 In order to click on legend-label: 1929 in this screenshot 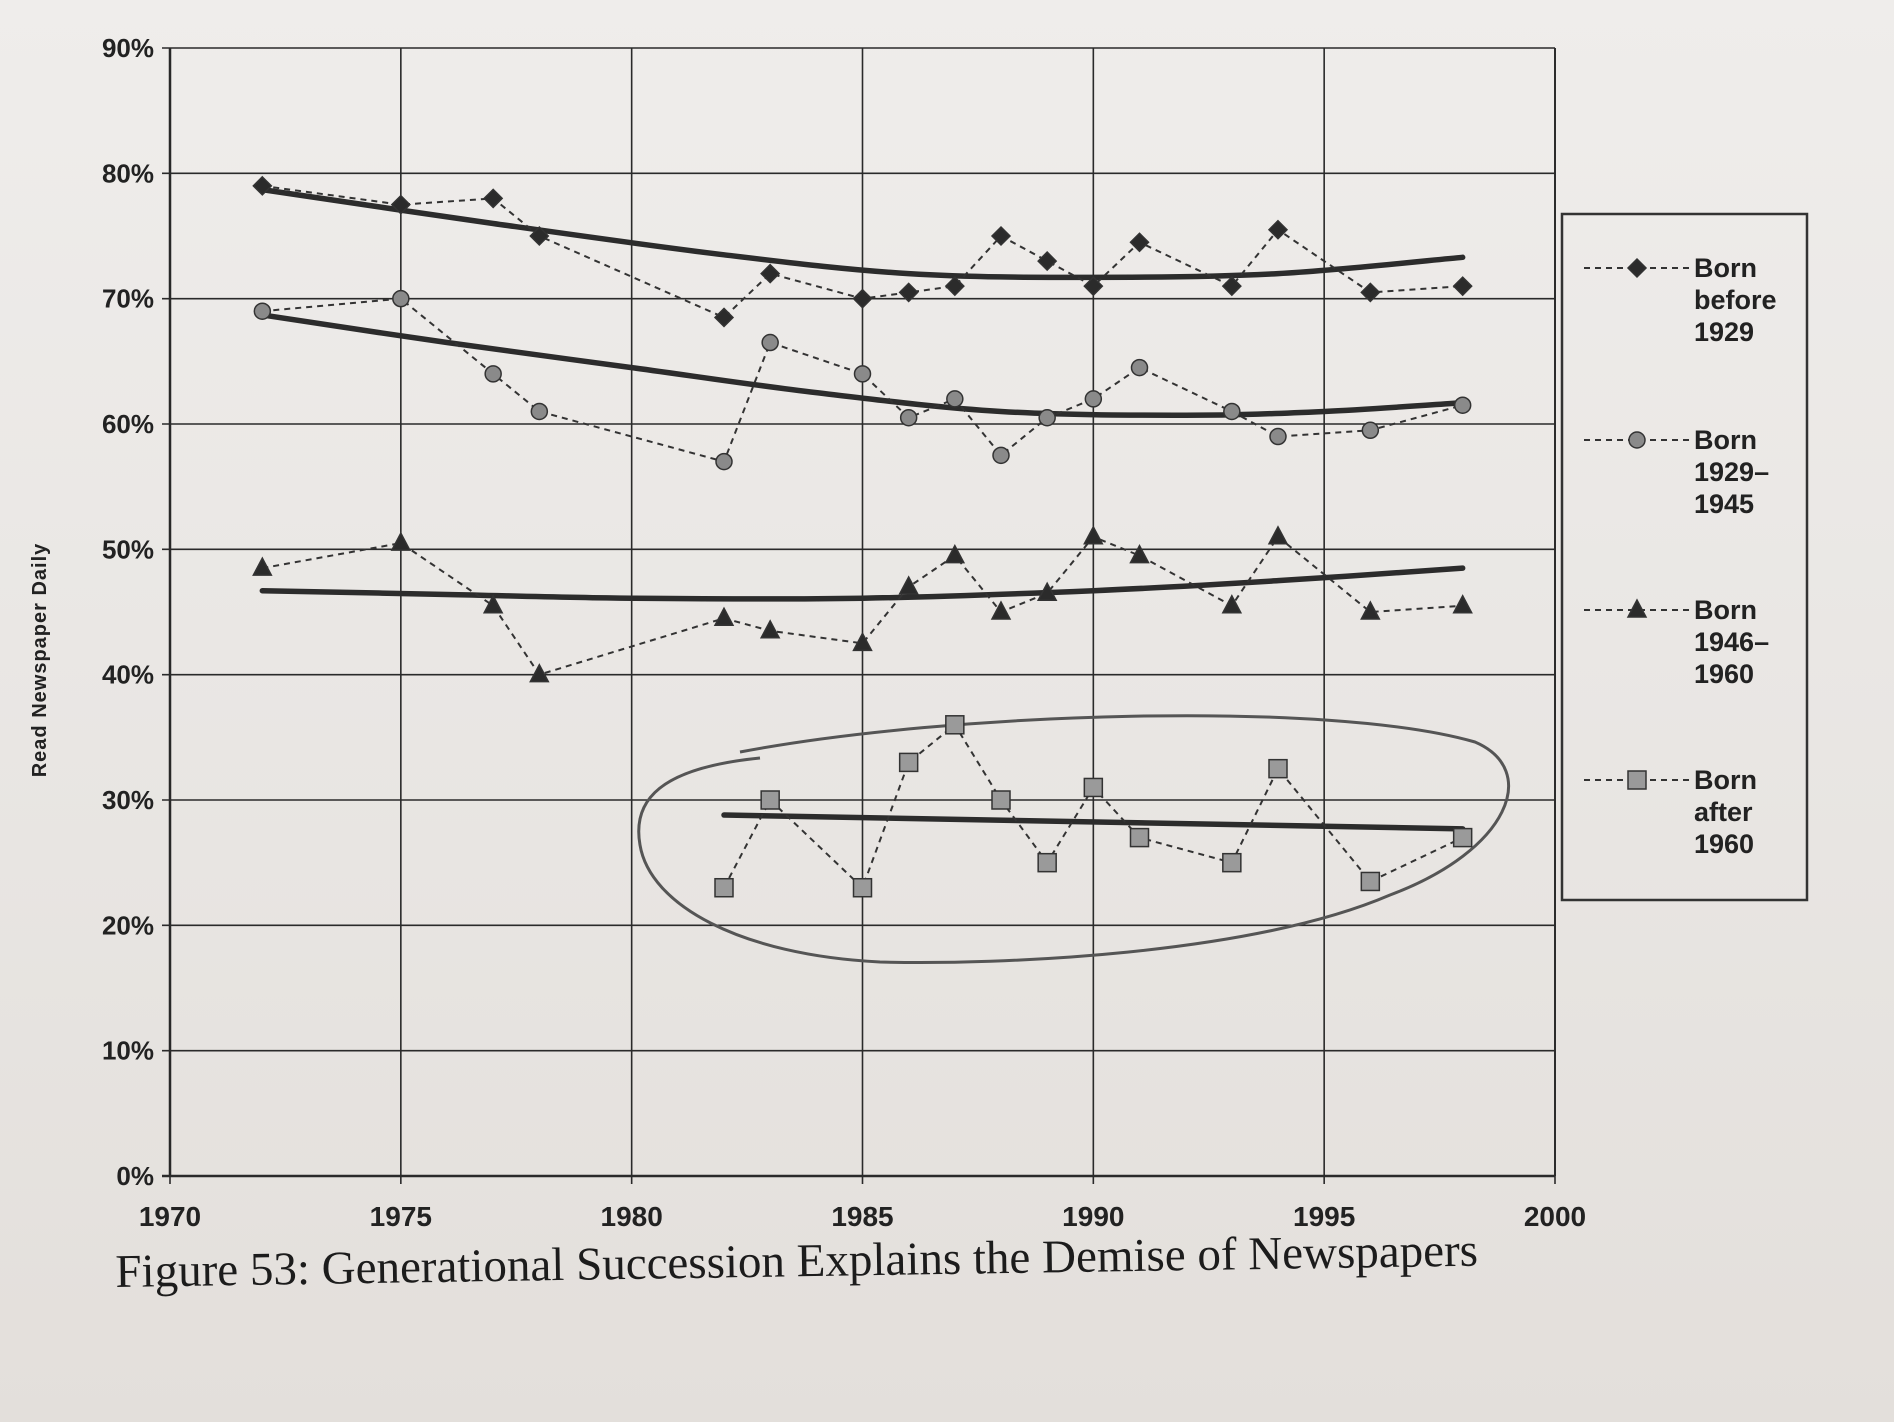, I will do `click(1724, 332)`.